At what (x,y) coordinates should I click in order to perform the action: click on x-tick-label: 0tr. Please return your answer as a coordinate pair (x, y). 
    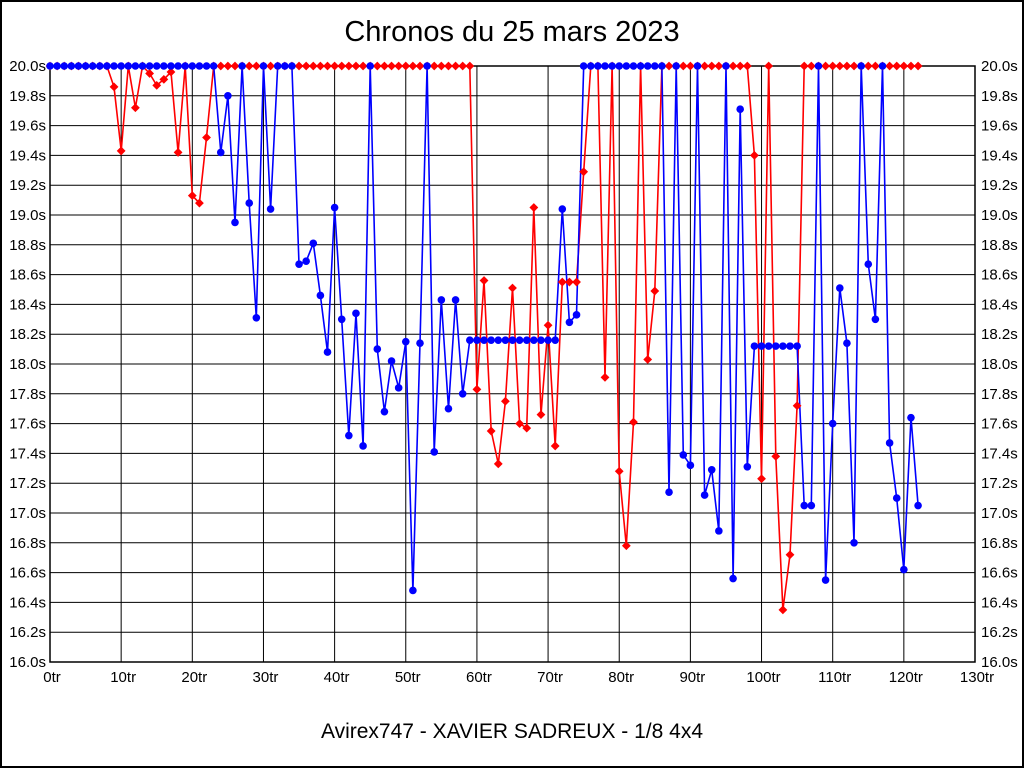
    Looking at the image, I should click on (52, 677).